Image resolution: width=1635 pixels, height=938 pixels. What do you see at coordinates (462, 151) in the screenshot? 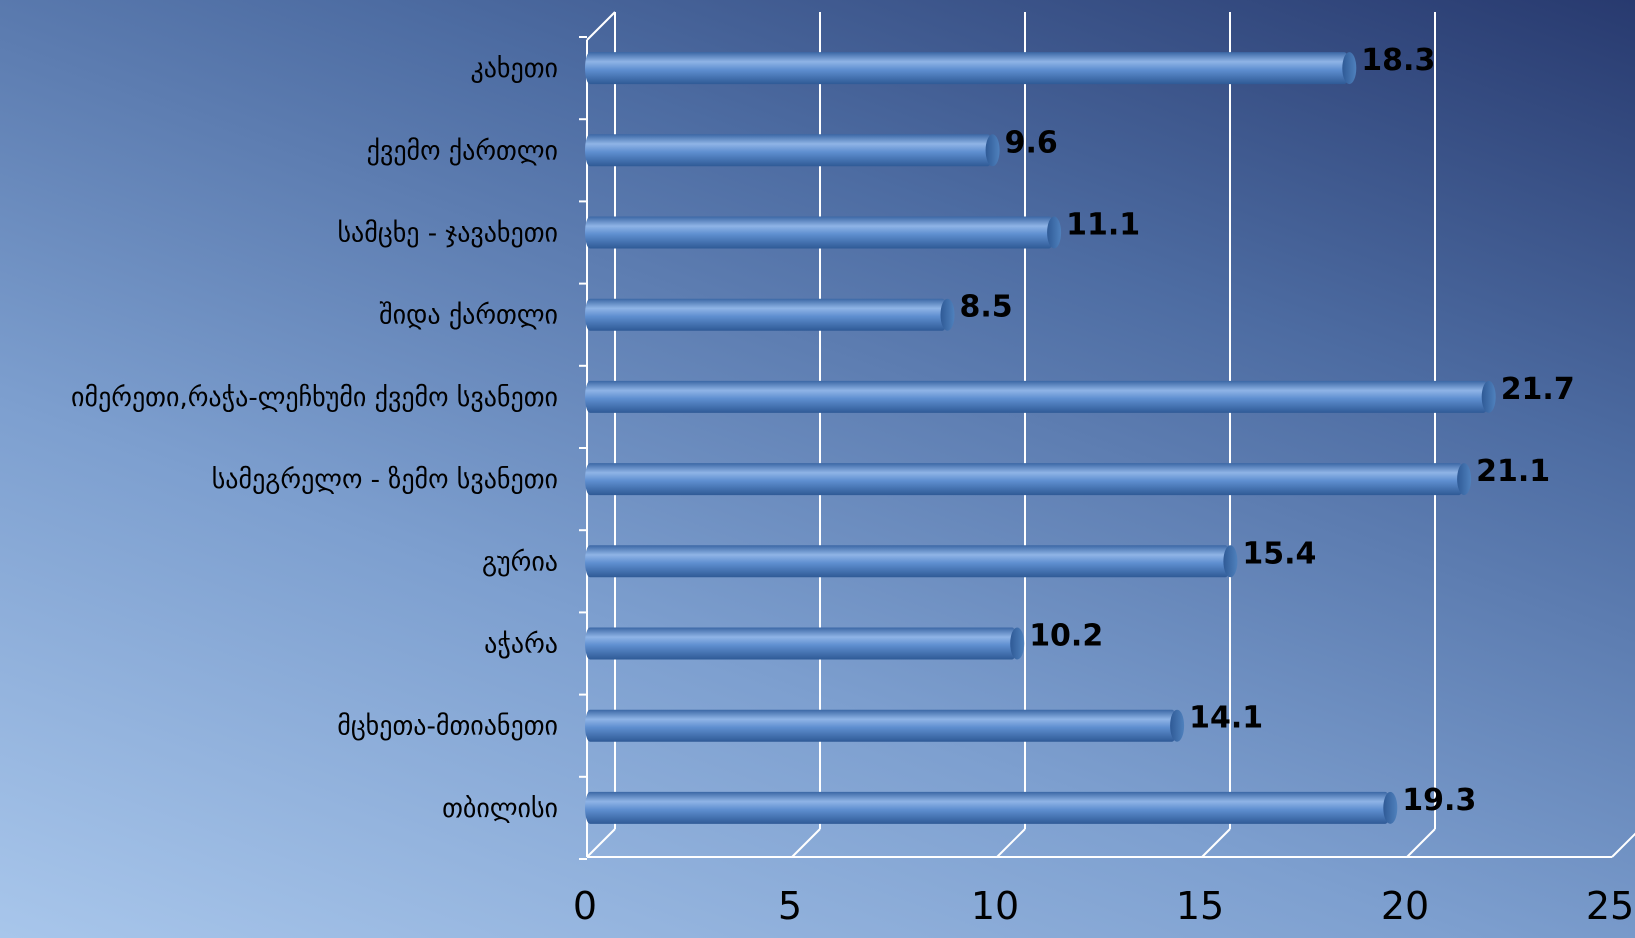
I see `category-label: ქვემო ქართლი` at bounding box center [462, 151].